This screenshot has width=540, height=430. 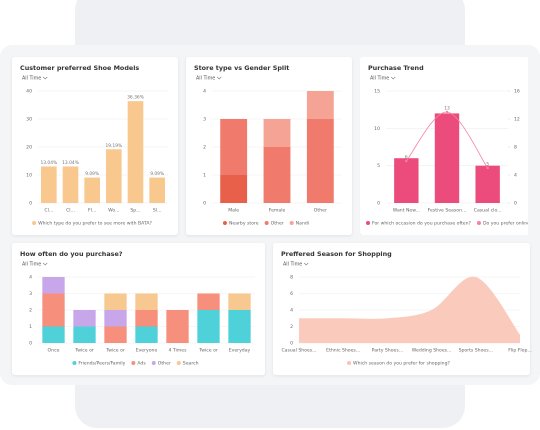 I want to click on y2-tick-label: 4, so click(x=515, y=176).